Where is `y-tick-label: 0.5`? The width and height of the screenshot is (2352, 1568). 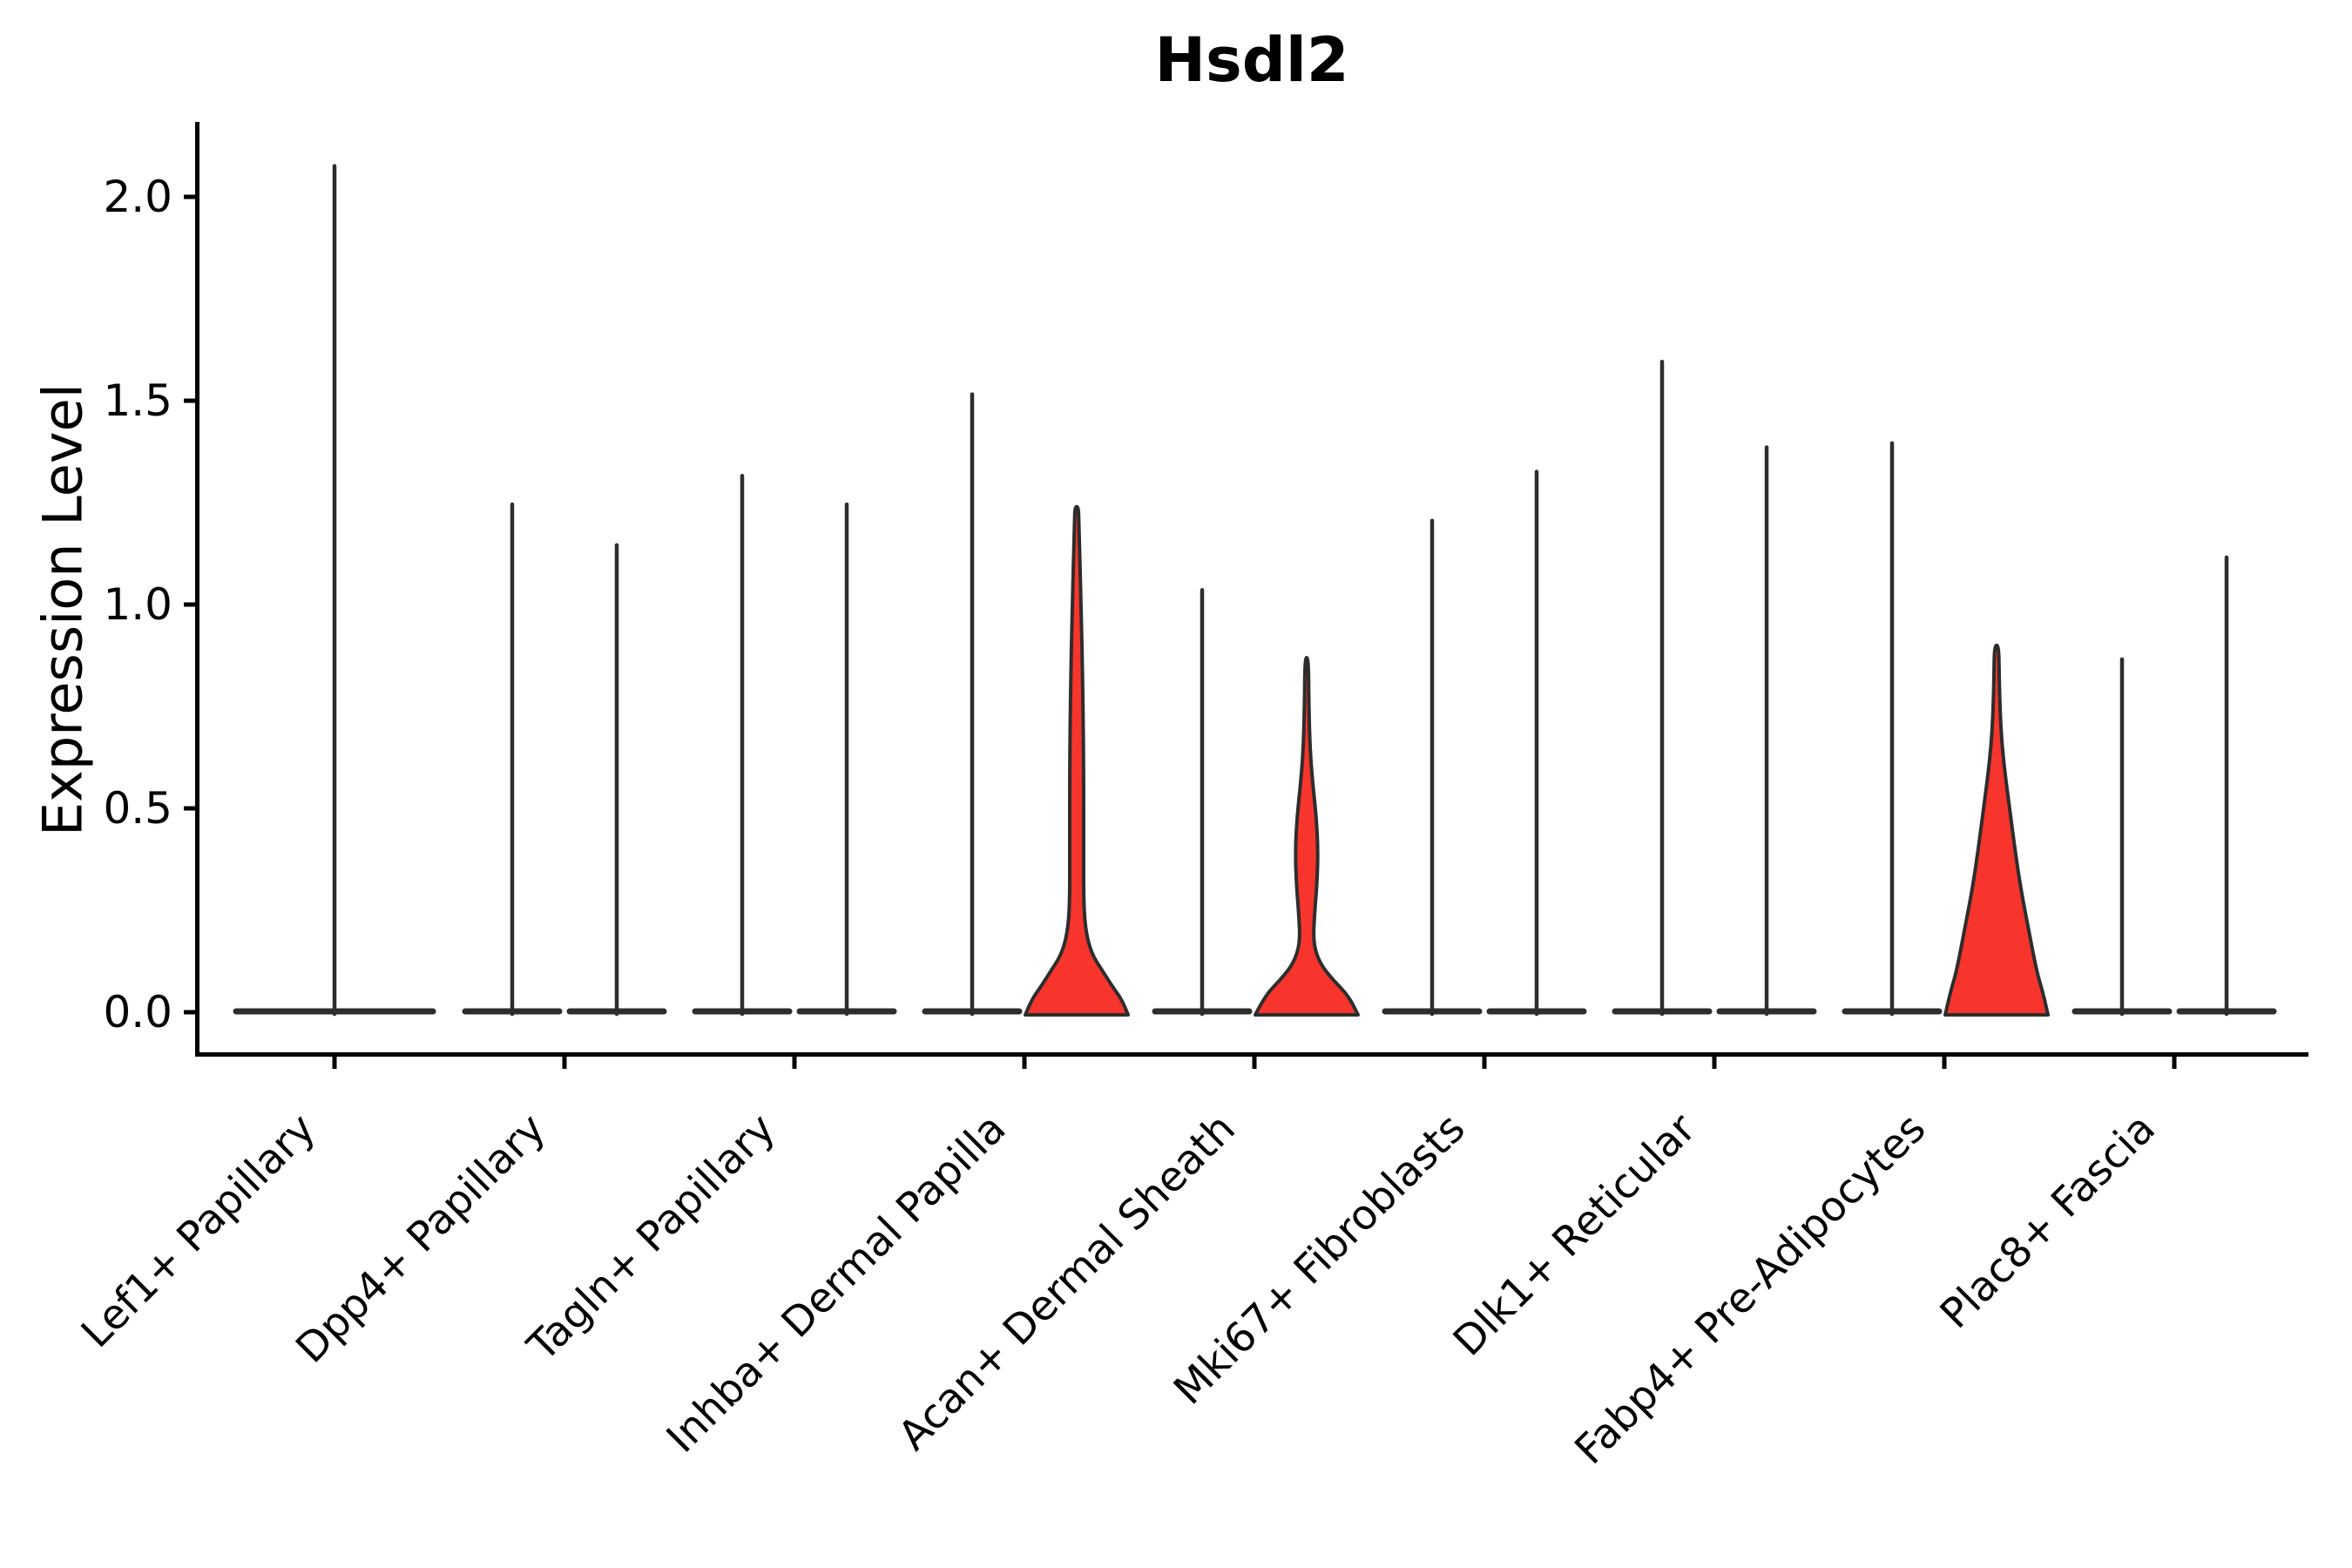 y-tick-label: 0.5 is located at coordinates (137, 808).